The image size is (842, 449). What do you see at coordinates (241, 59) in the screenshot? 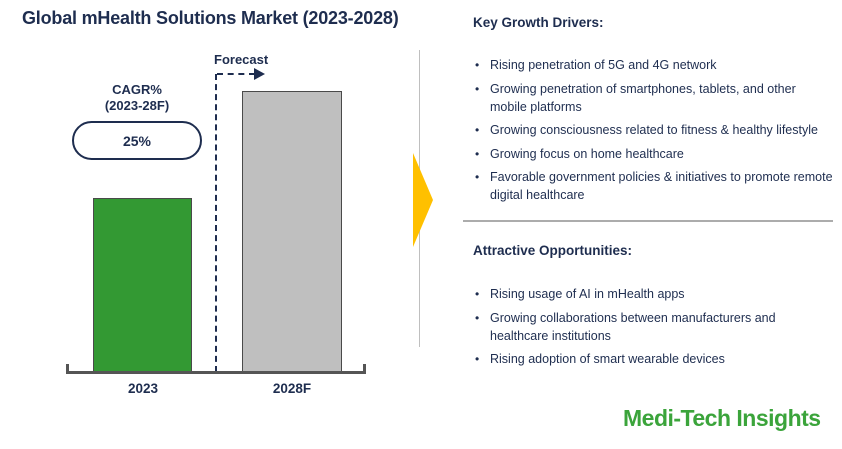
I see `forecast-label: Forecast` at bounding box center [241, 59].